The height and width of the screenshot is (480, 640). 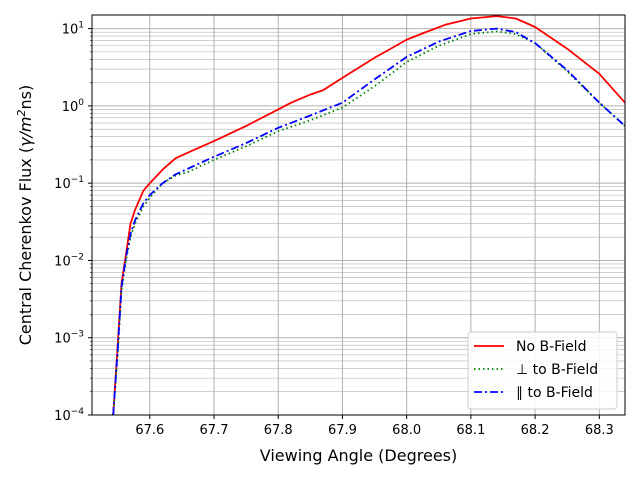 What do you see at coordinates (374, 426) in the screenshot?
I see `x-axis: 67.6 67.7 67.8 67.9 68.0 68.1 68.2 68.3` at bounding box center [374, 426].